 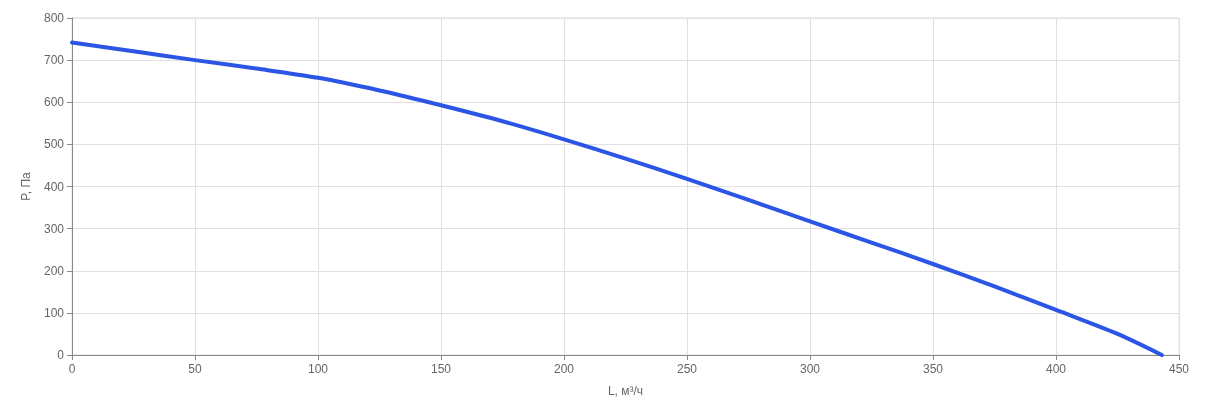 I want to click on x-tick-label: 250, so click(x=687, y=369).